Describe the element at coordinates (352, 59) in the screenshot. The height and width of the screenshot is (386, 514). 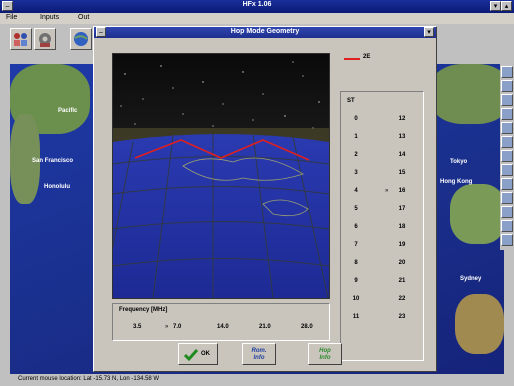
I see `legend-swatch` at that location.